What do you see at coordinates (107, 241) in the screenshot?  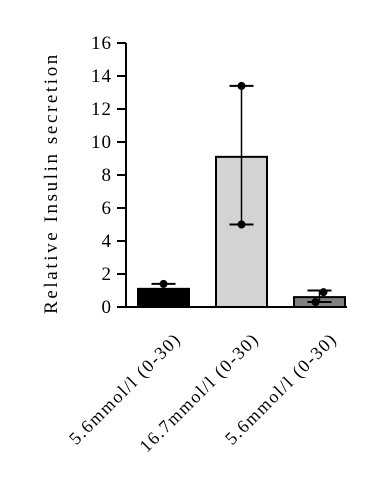 I see `y-tick-label: 4` at bounding box center [107, 241].